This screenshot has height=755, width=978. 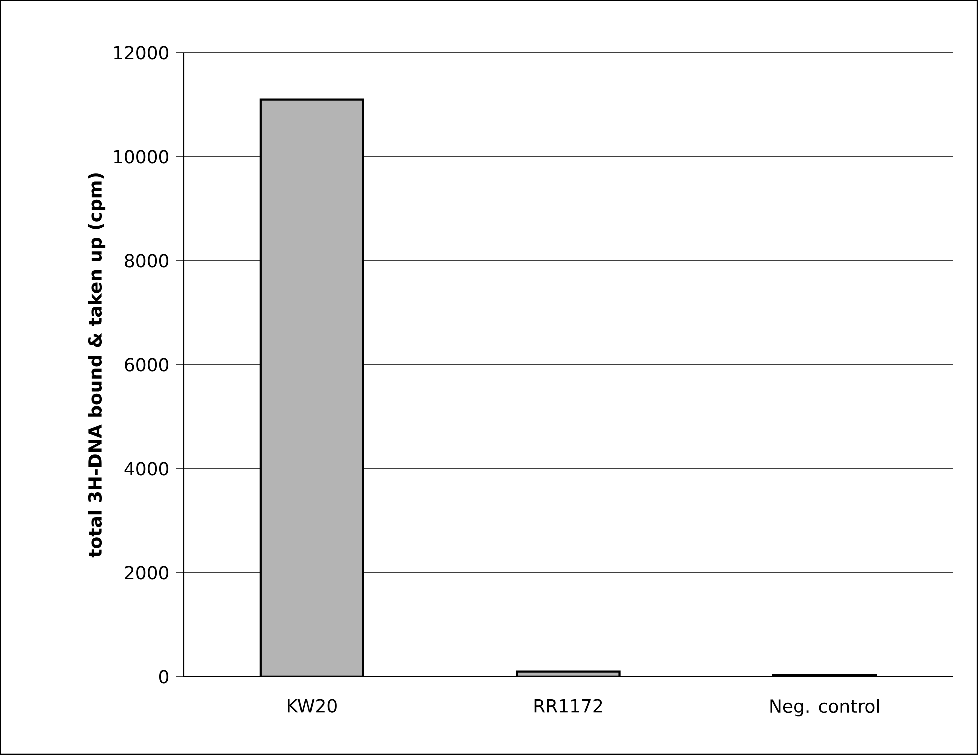 What do you see at coordinates (825, 708) in the screenshot?
I see `x-tick-label: Neg. control` at bounding box center [825, 708].